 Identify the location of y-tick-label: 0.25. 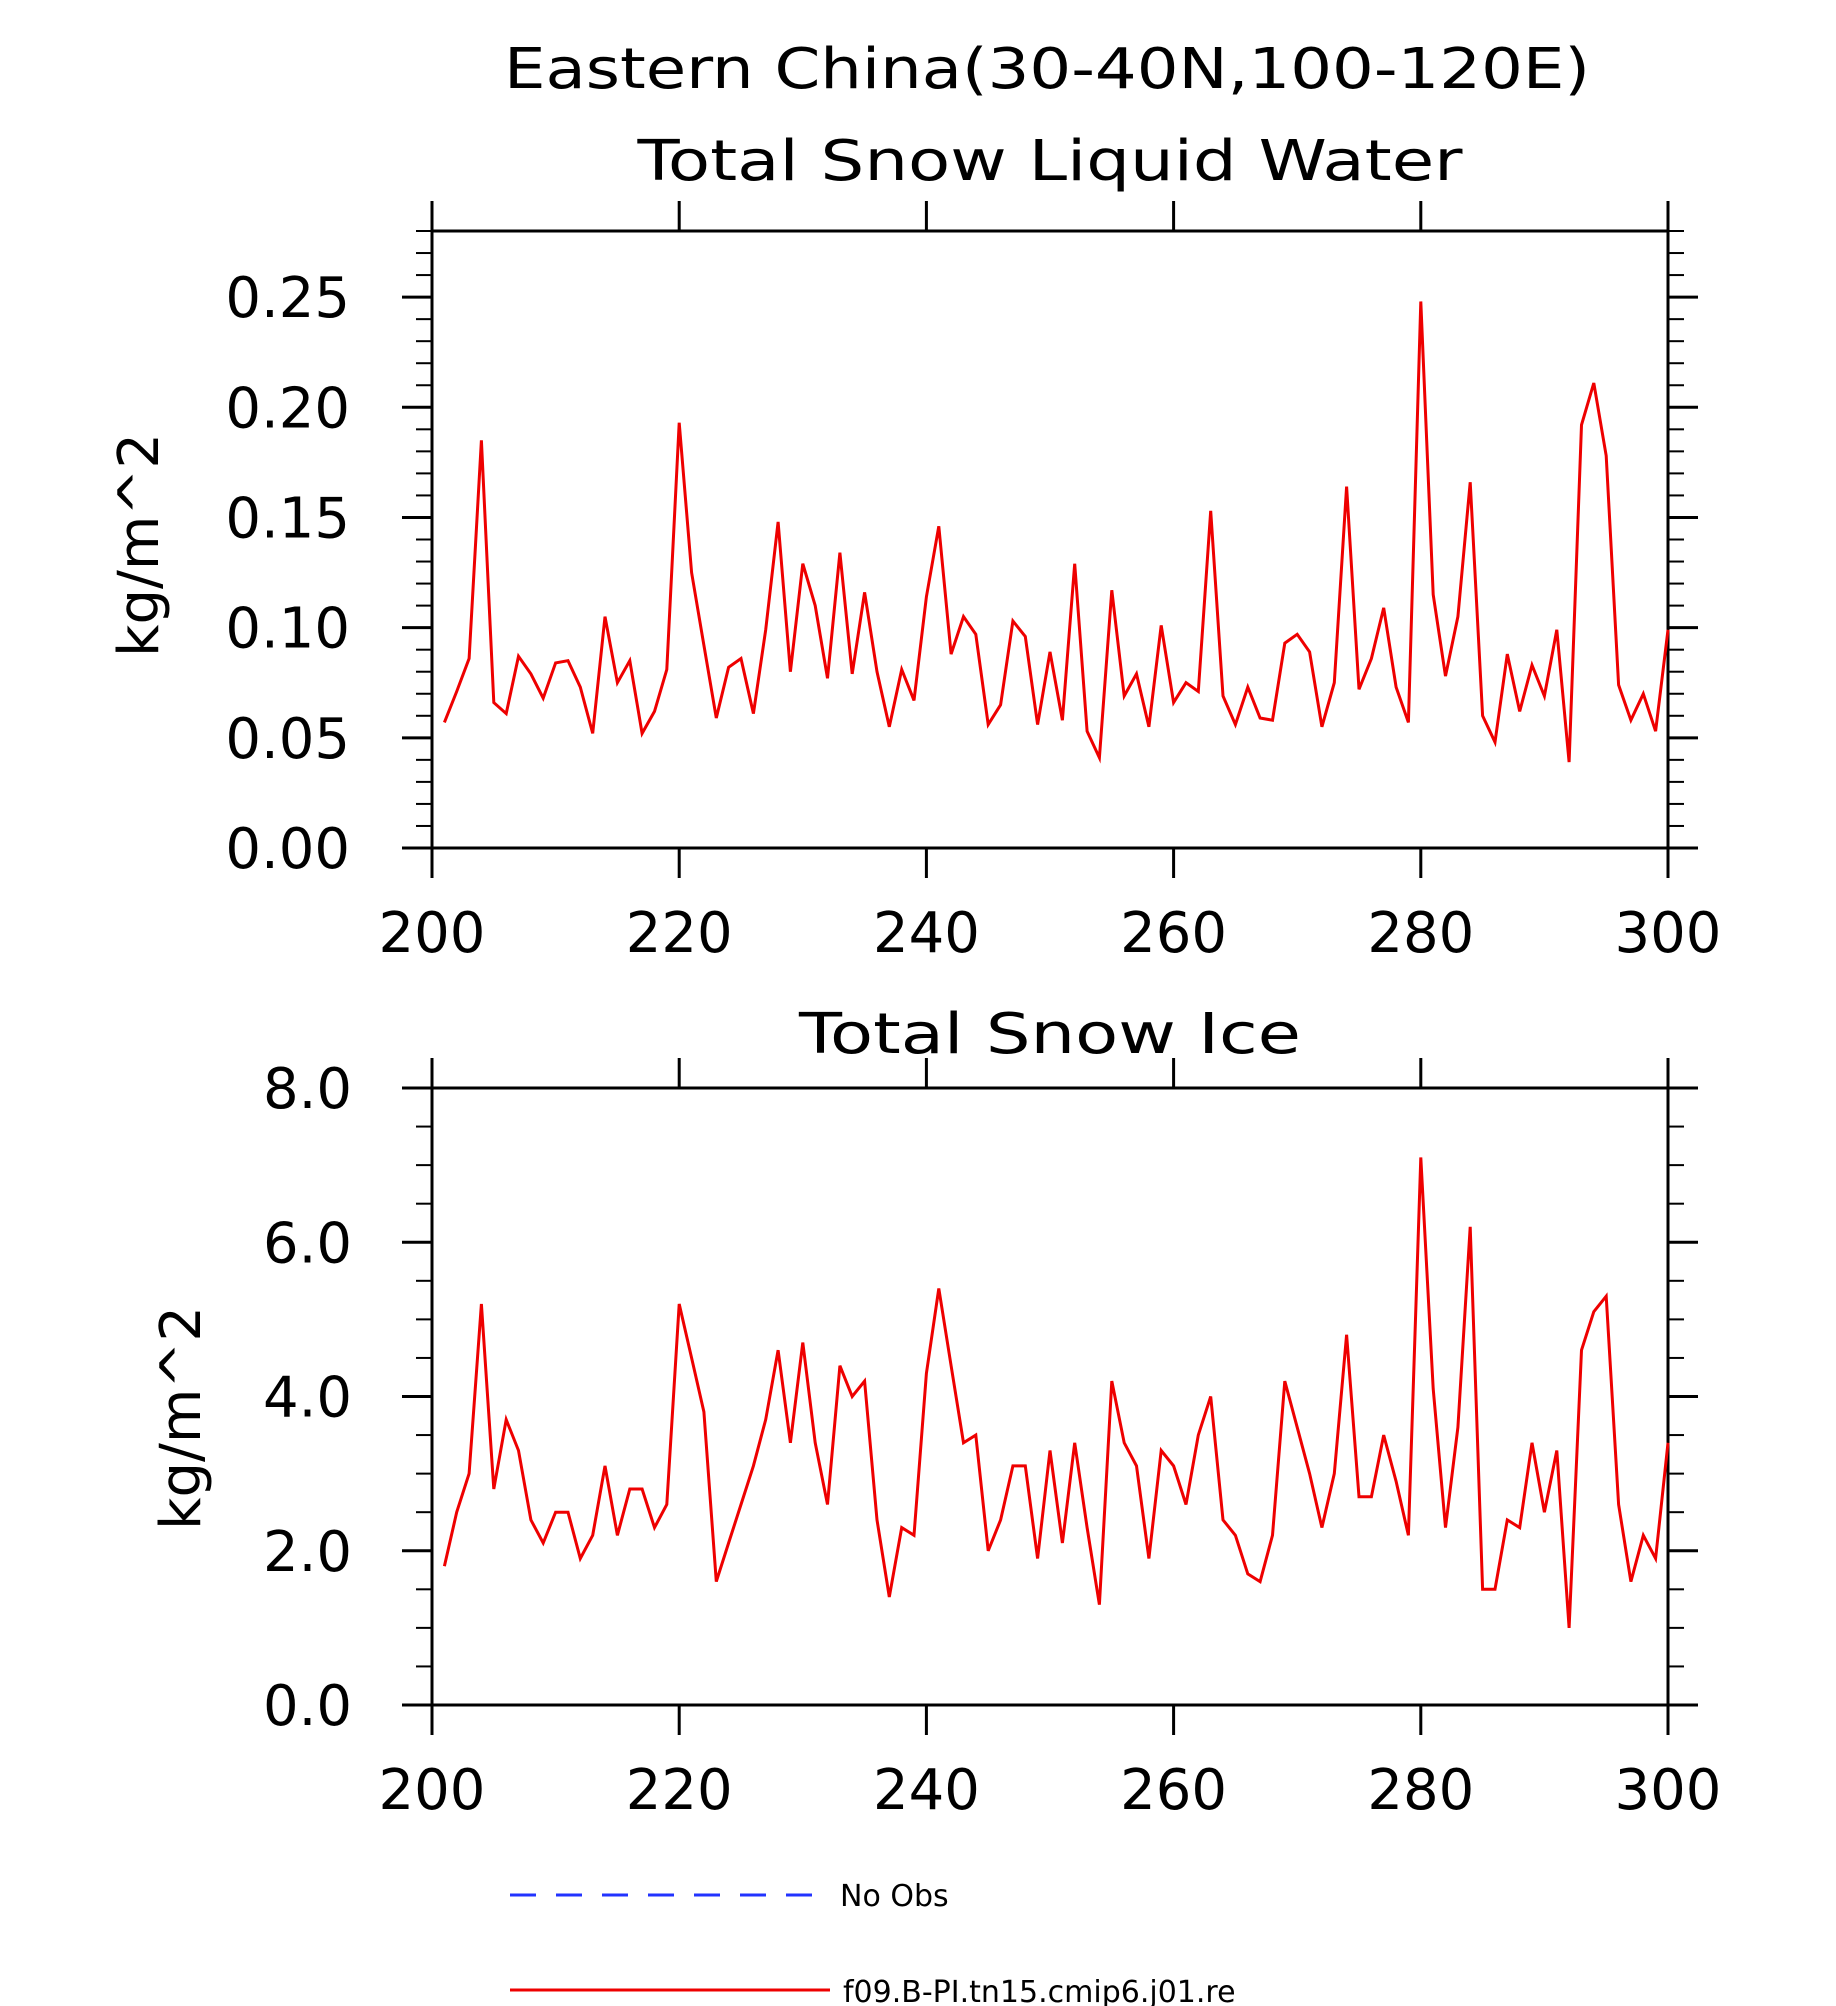
(287, 298).